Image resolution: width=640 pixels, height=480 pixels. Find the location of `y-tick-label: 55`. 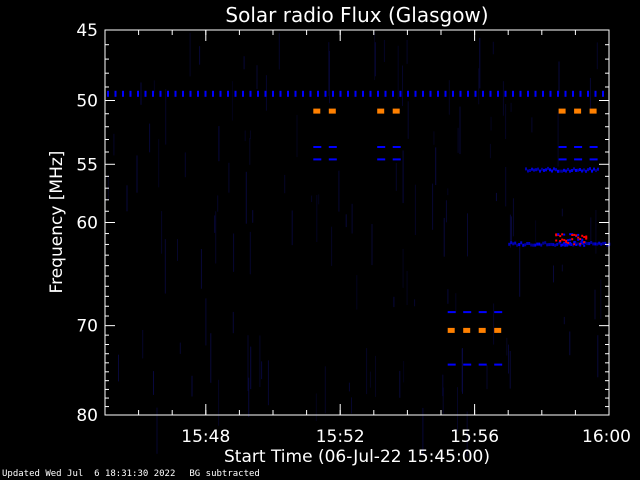

y-tick-label: 55 is located at coordinates (87, 165).